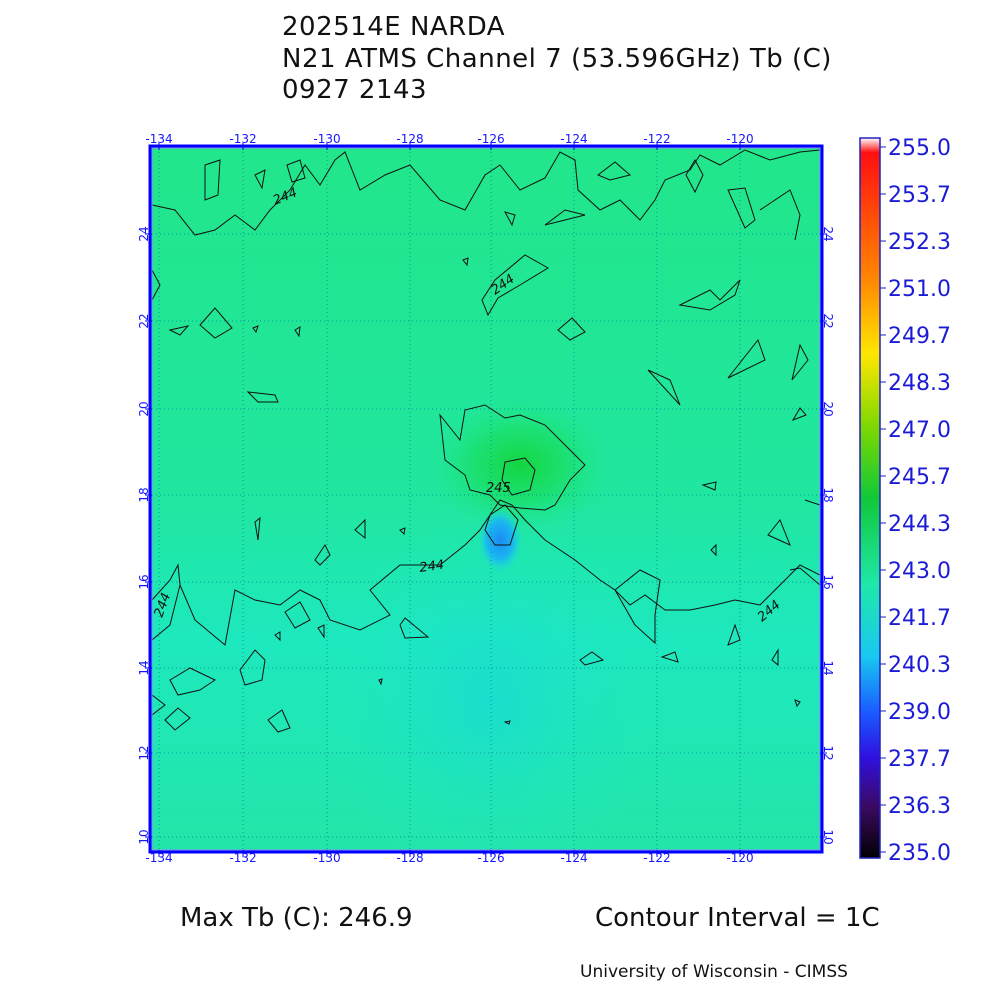 This screenshot has width=1000, height=1000. What do you see at coordinates (144, 535) in the screenshot?
I see `latitude-labels-left: 10 12 14 16 18 20 22 24` at bounding box center [144, 535].